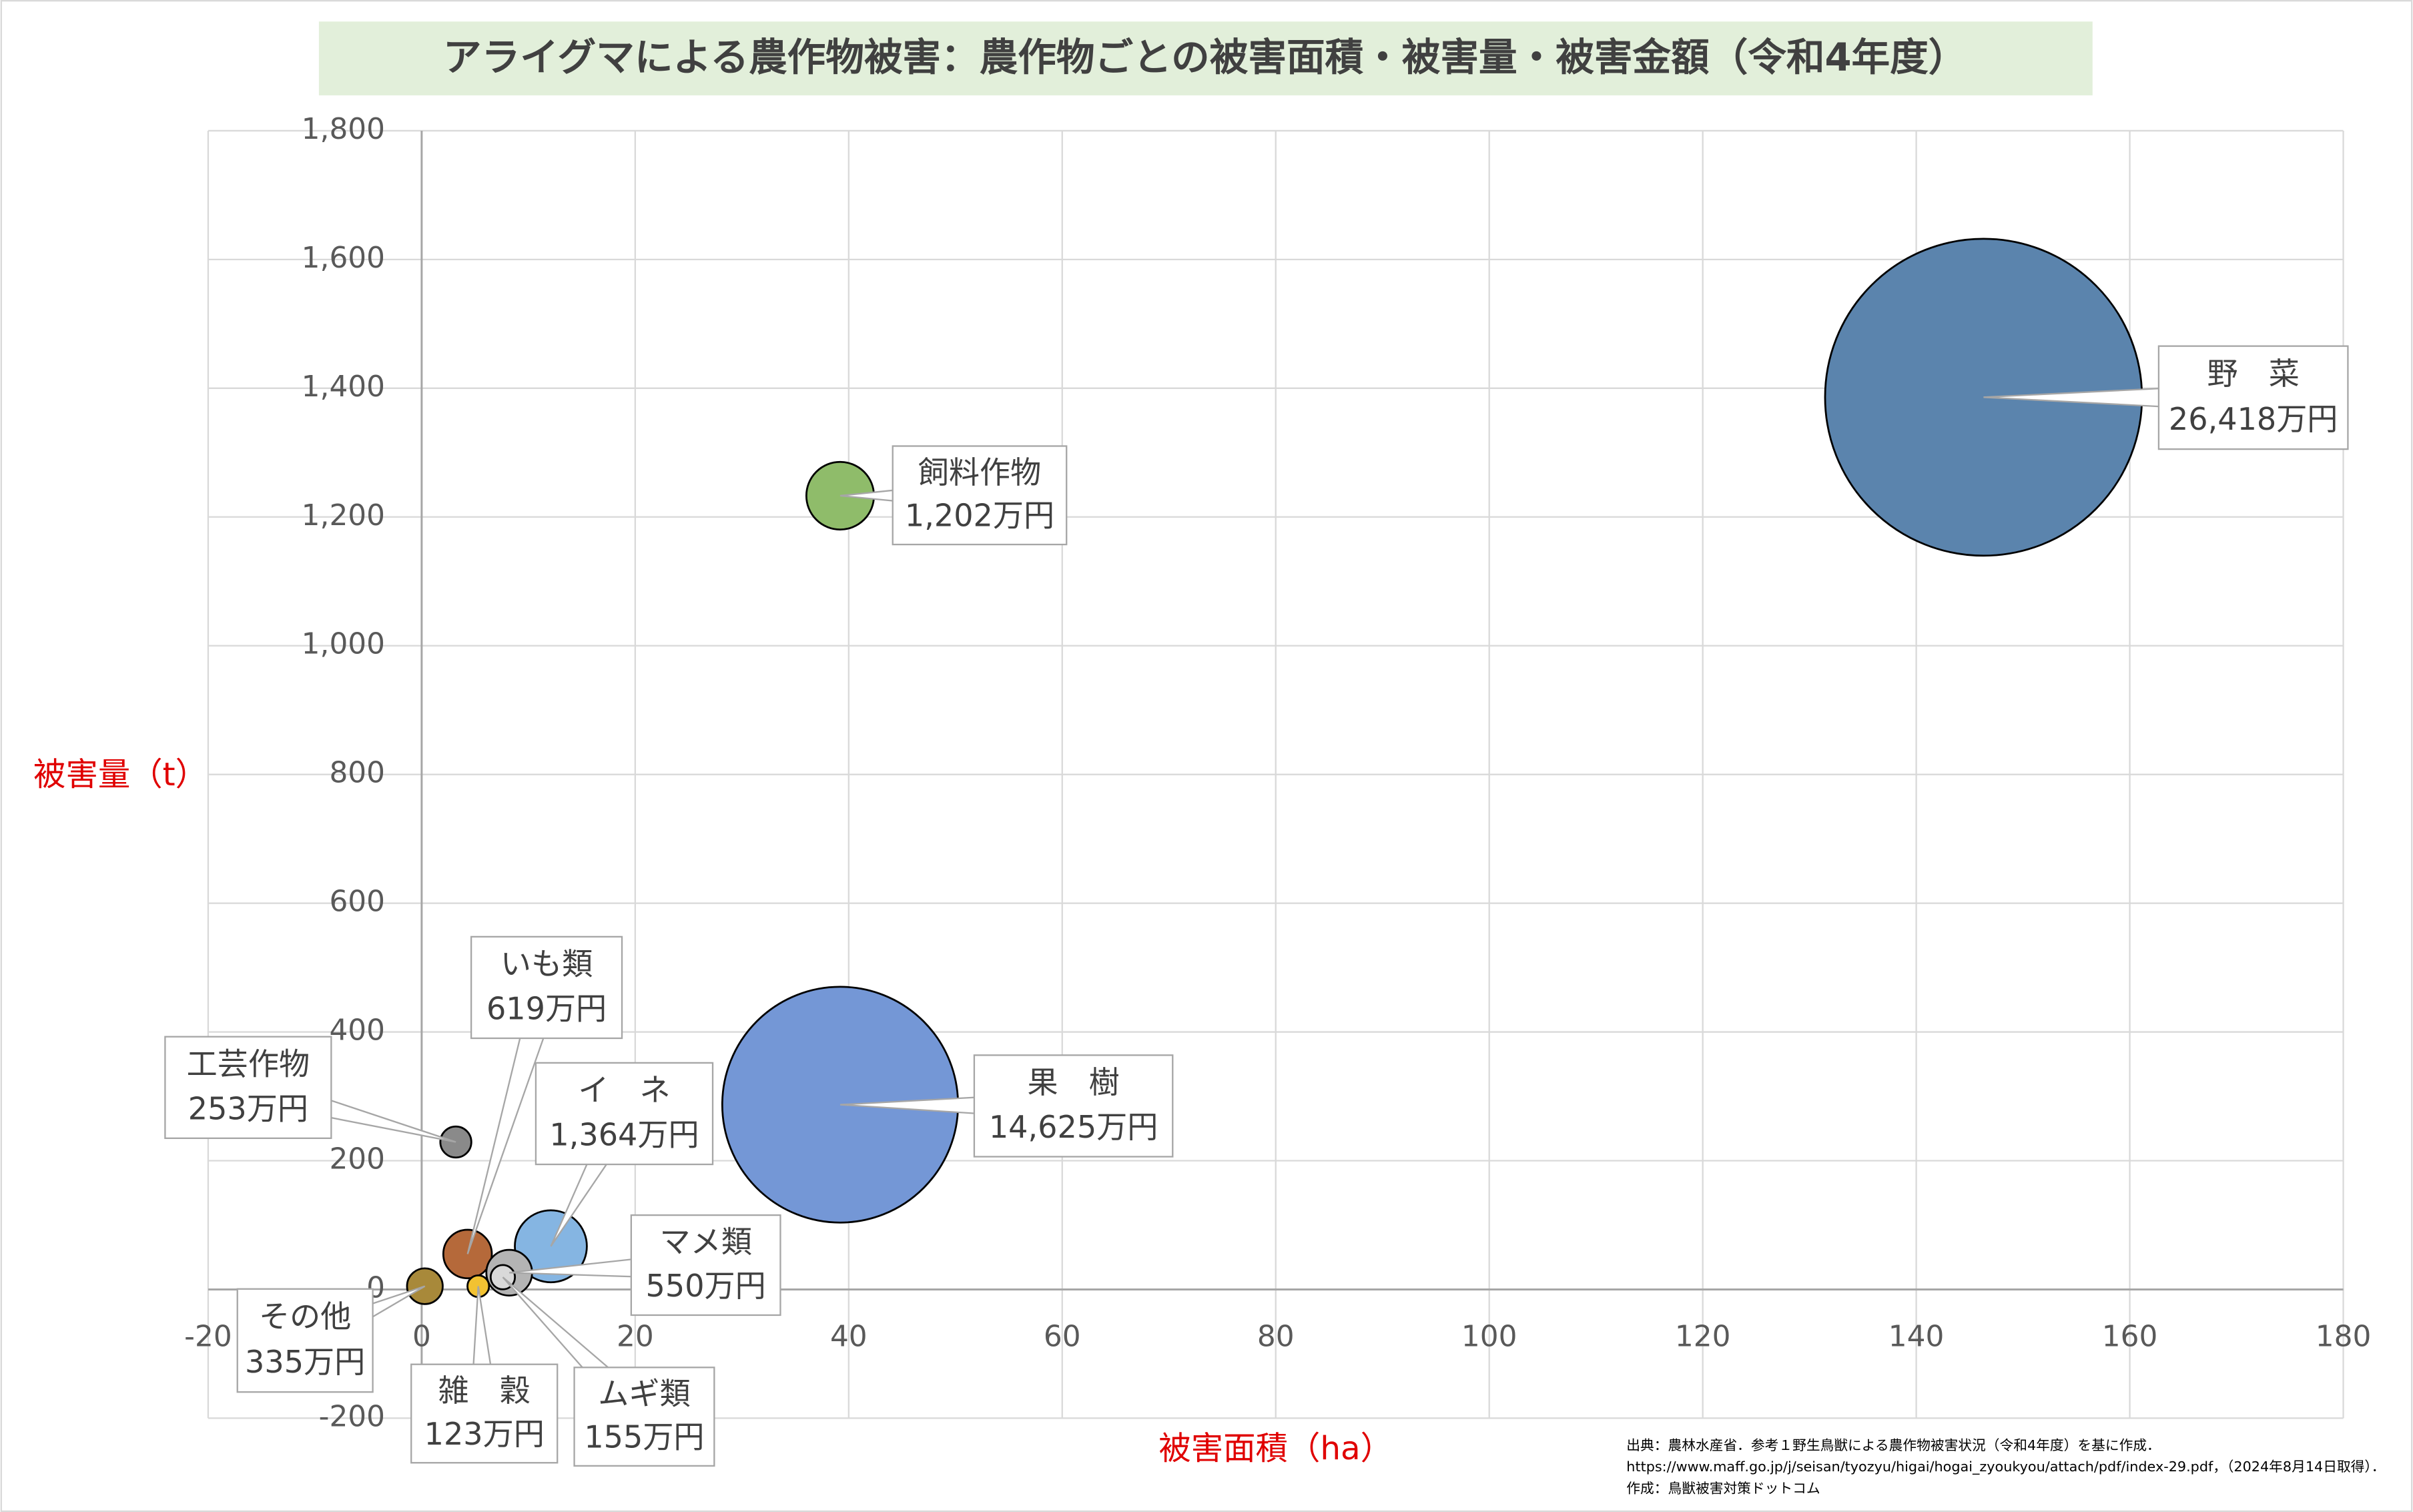  What do you see at coordinates (1489, 1337) in the screenshot?
I see `x-tick-label: 100` at bounding box center [1489, 1337].